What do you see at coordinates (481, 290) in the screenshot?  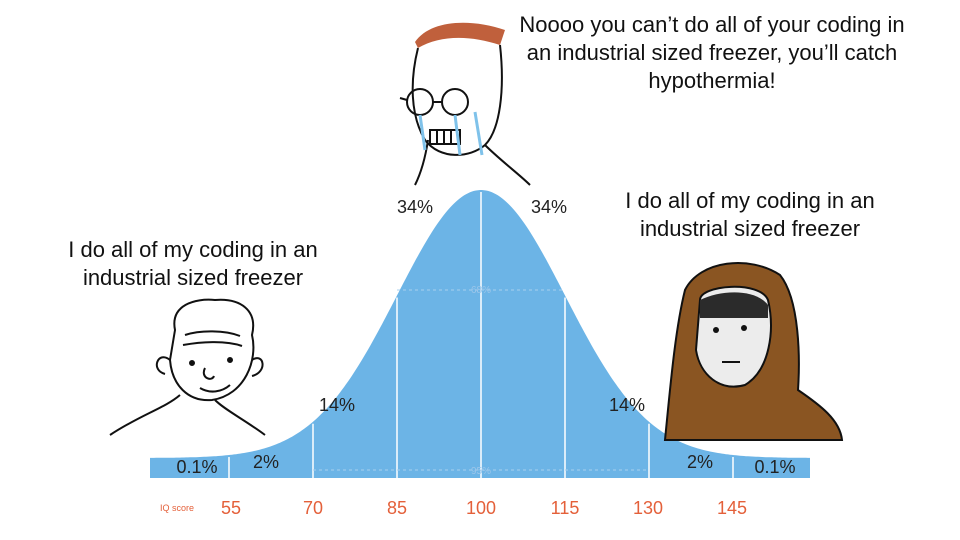 I see `inner-label: 68%` at bounding box center [481, 290].